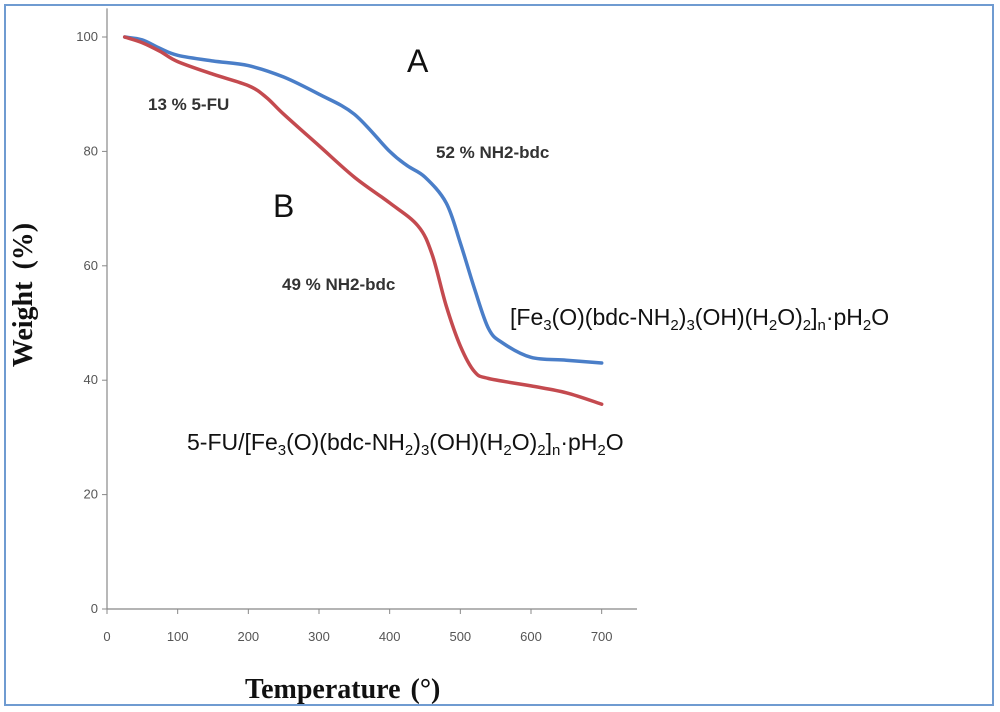  I want to click on y-tick-label: 0, so click(94, 608).